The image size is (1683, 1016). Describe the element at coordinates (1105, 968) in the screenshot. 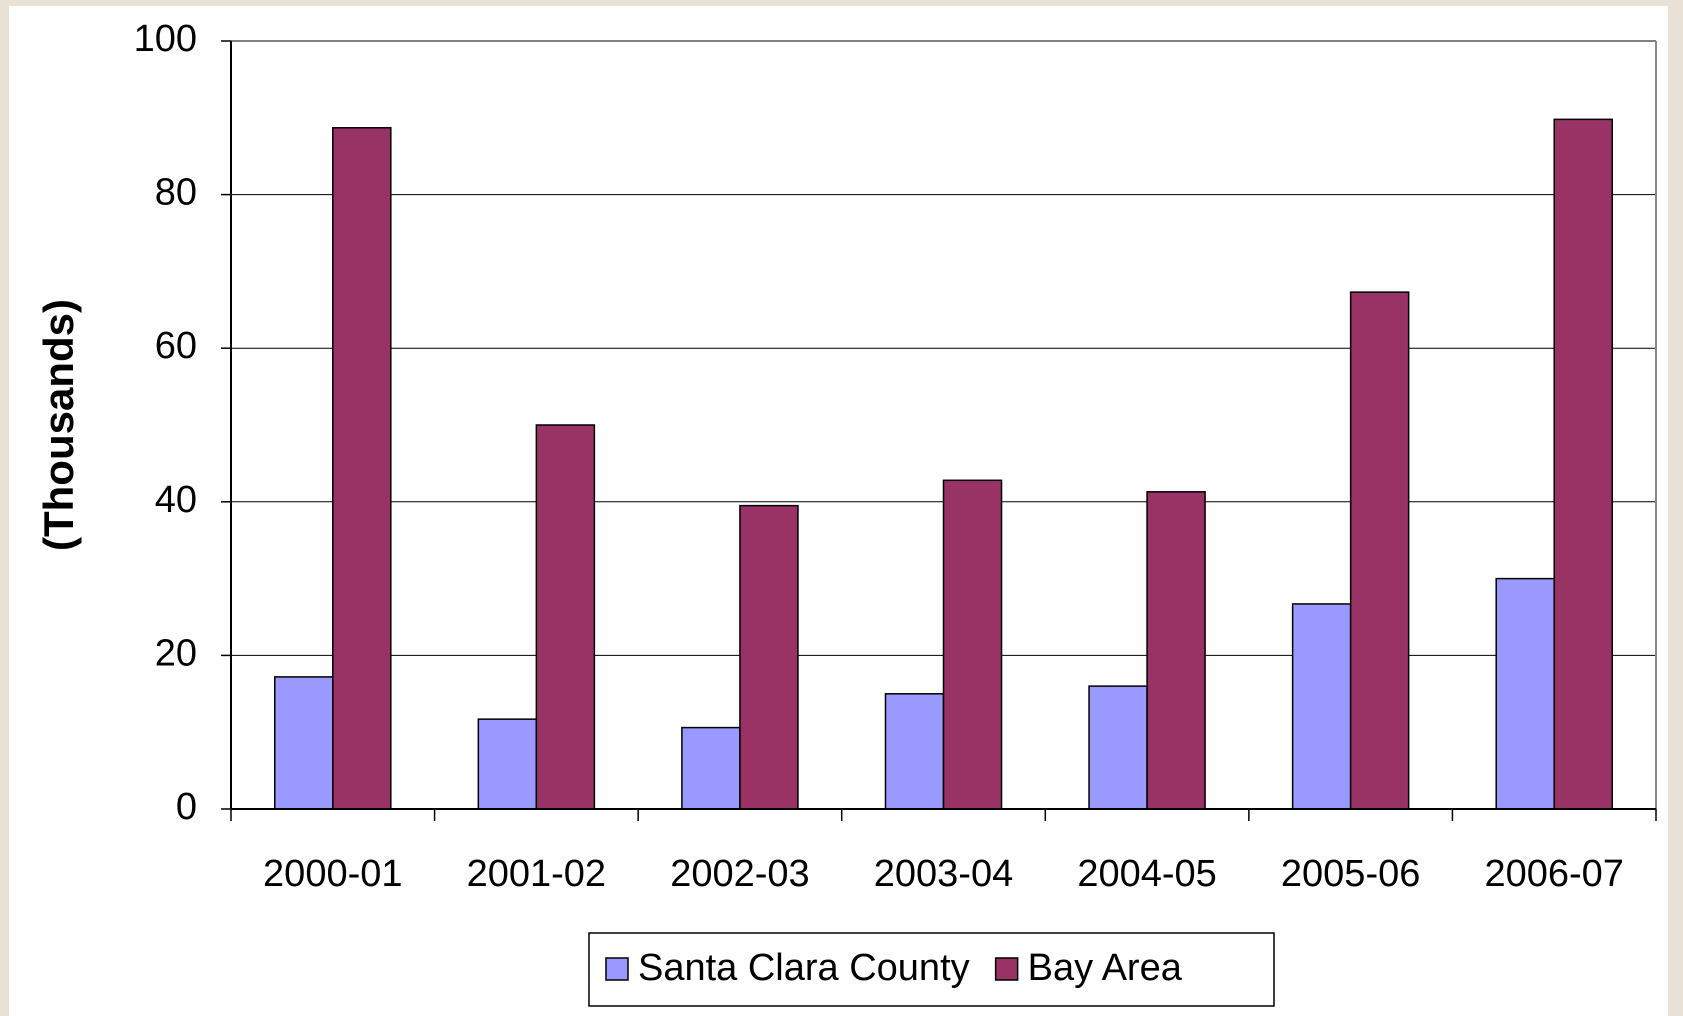

I see `legend-label: Bay Area` at that location.